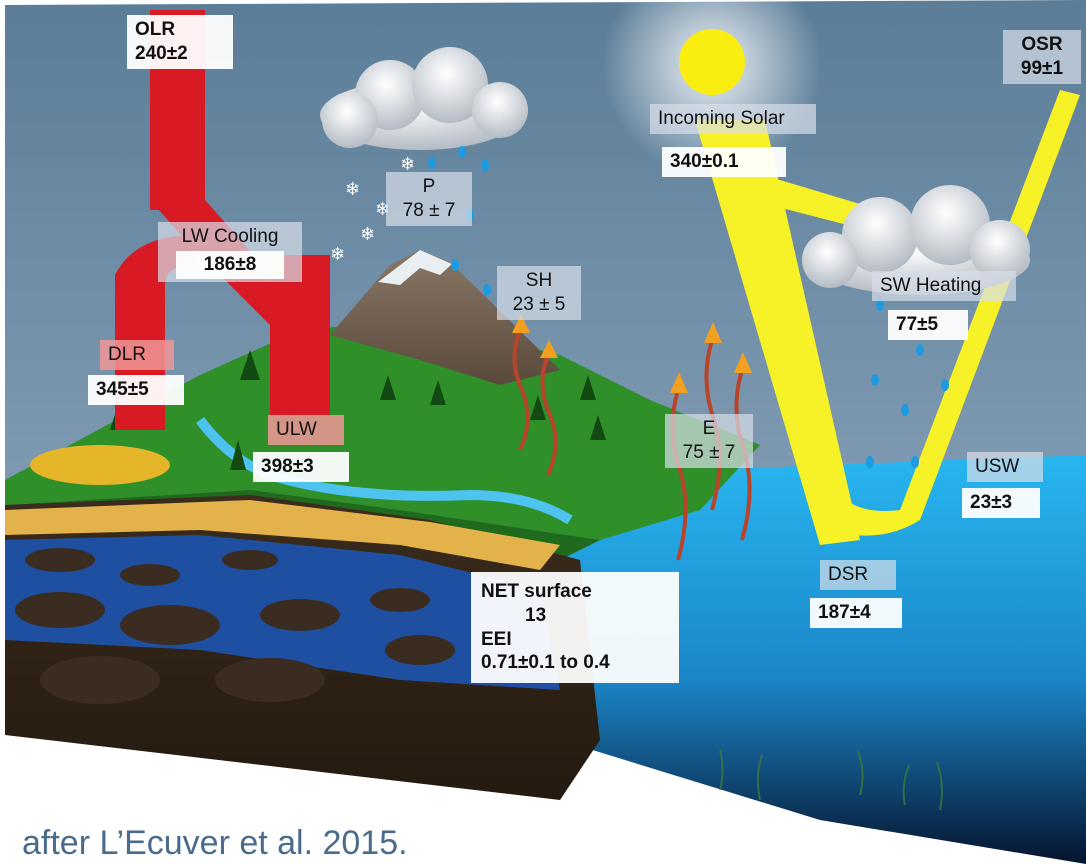 This screenshot has width=1086, height=864. Describe the element at coordinates (632, 353) in the screenshot. I see `heat-arrow-heads` at that location.